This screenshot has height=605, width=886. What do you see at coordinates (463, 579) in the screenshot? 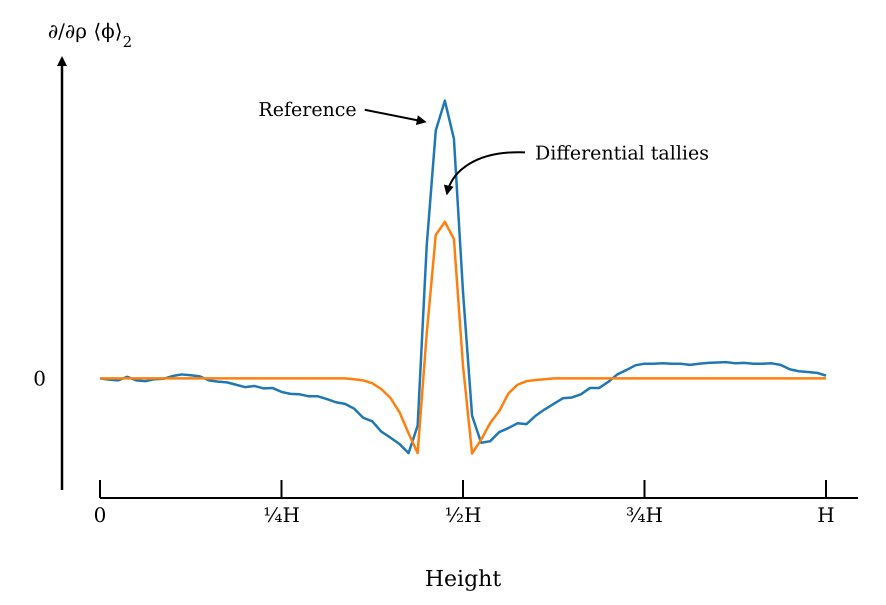
I see `x-axis-title: Height` at bounding box center [463, 579].